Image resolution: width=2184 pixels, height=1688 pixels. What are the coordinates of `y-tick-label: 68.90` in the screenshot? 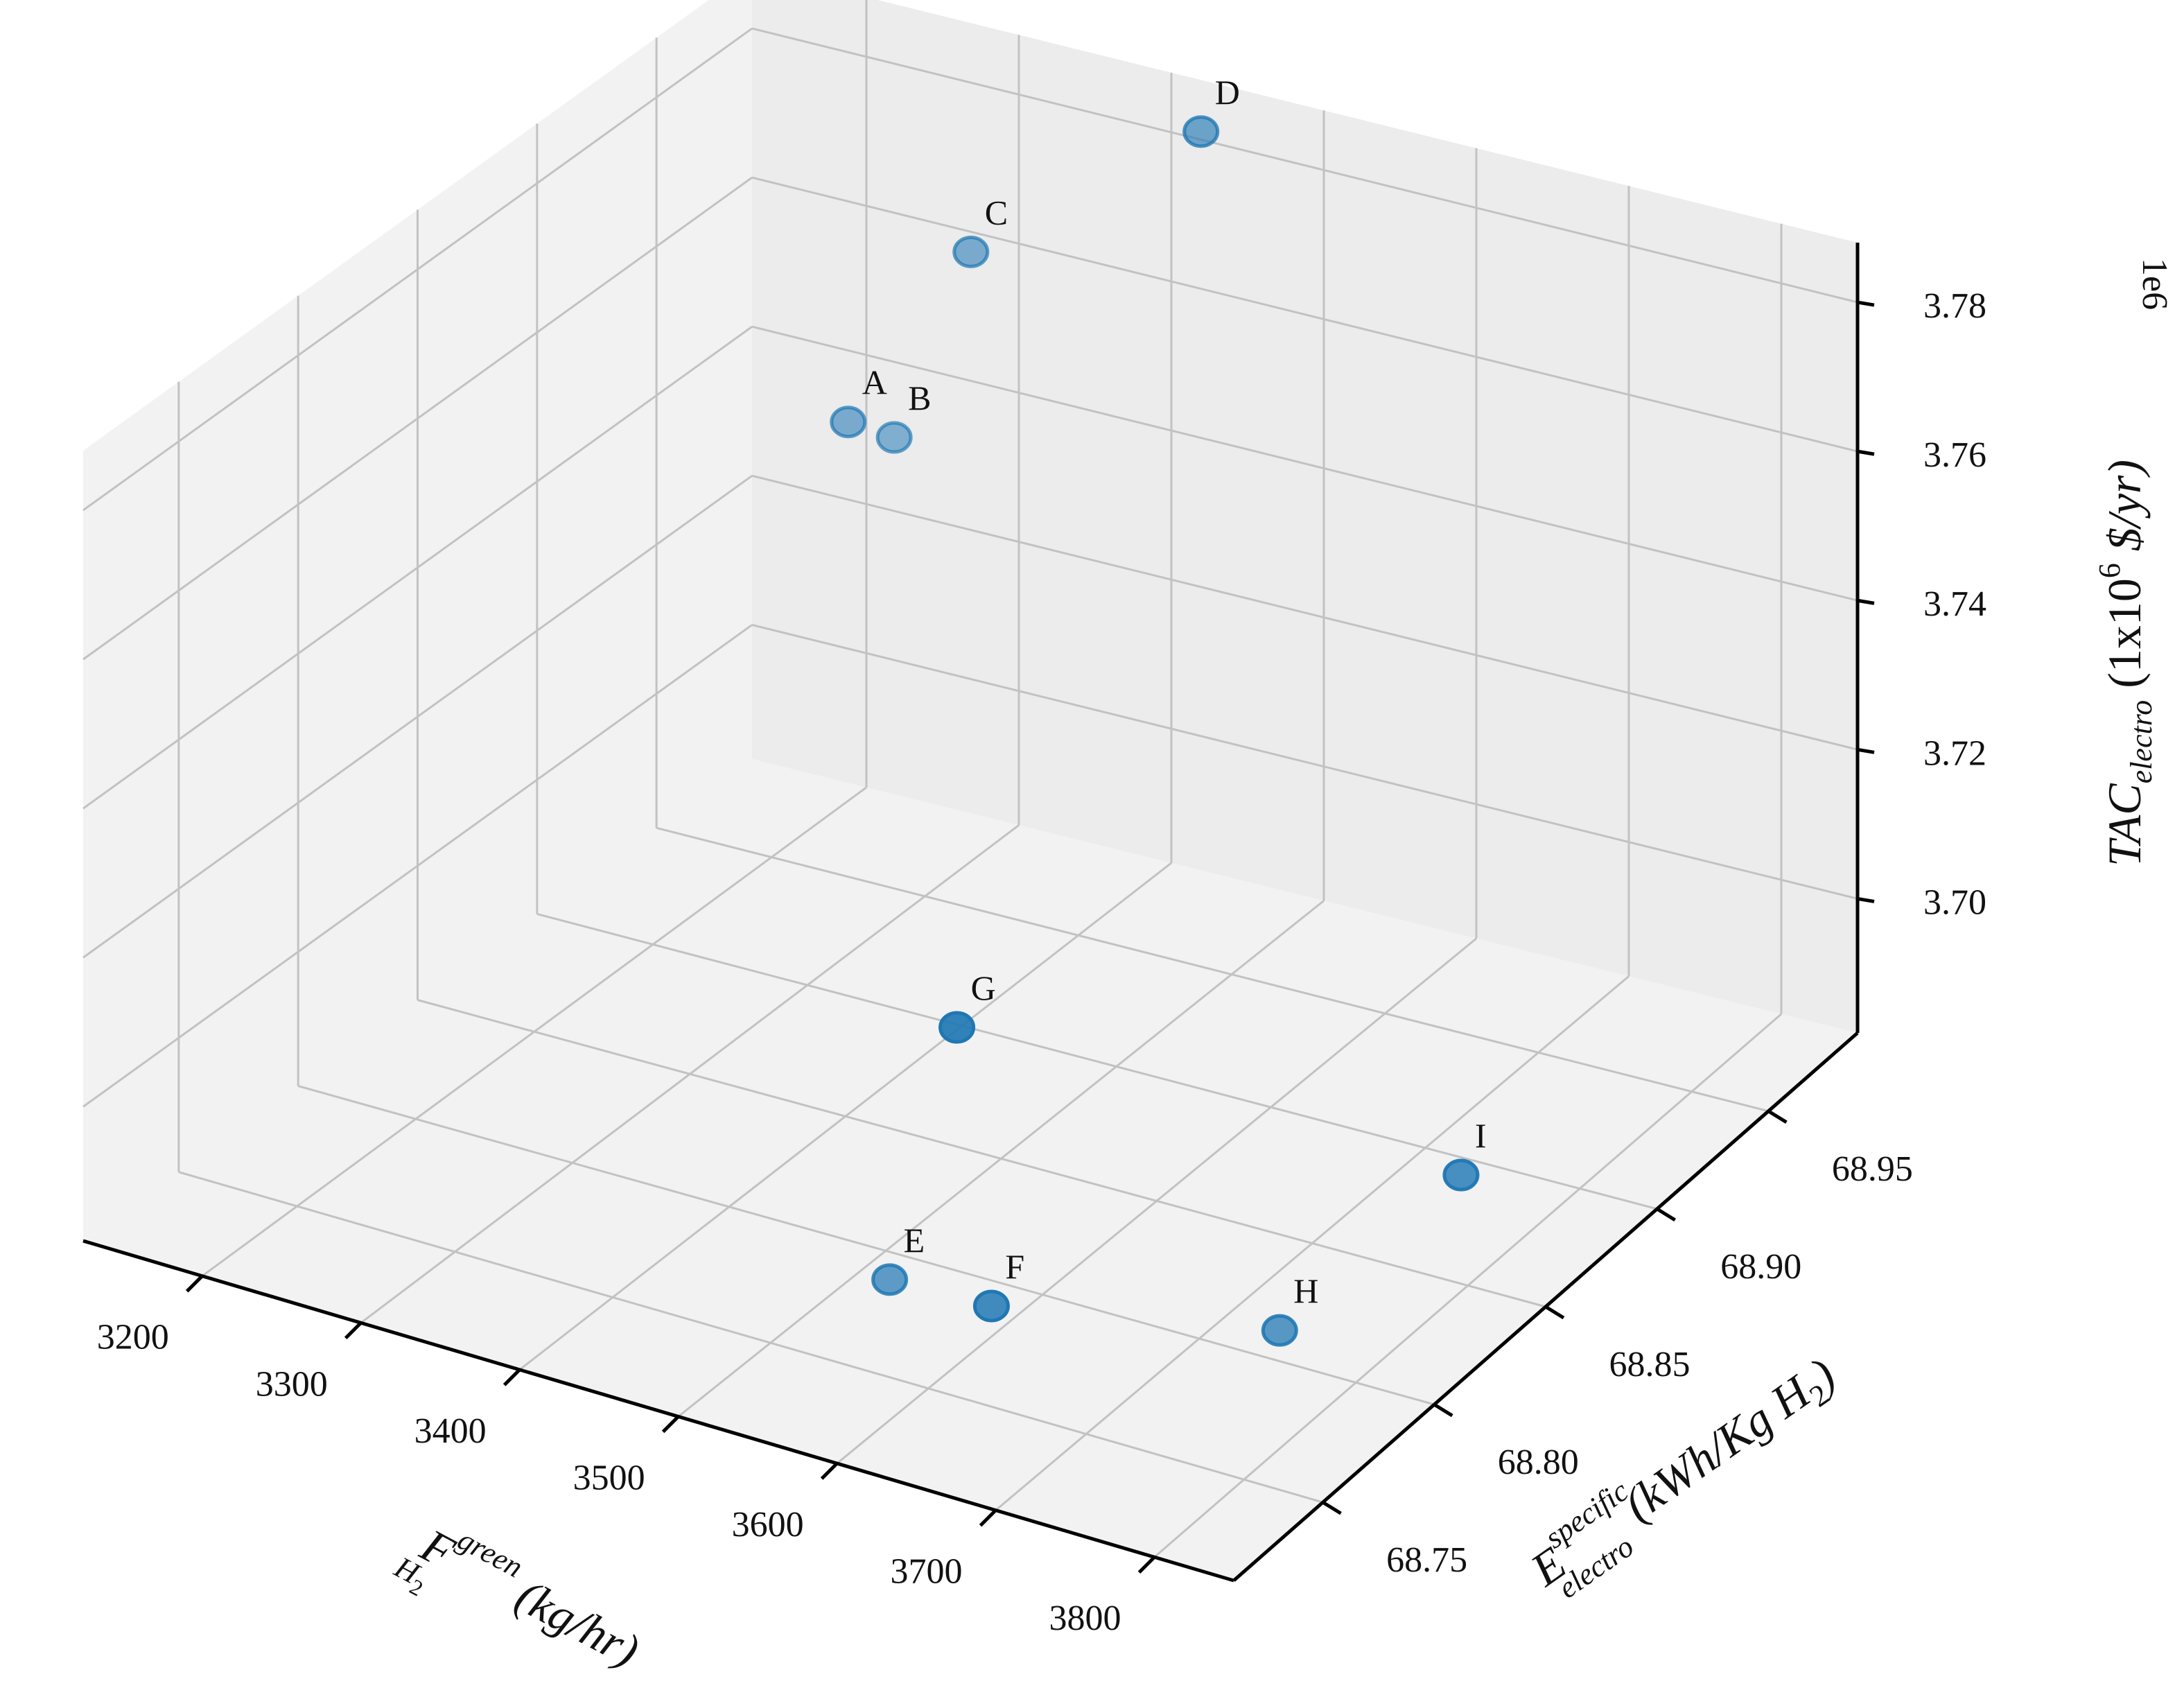 It's located at (1760, 1267).